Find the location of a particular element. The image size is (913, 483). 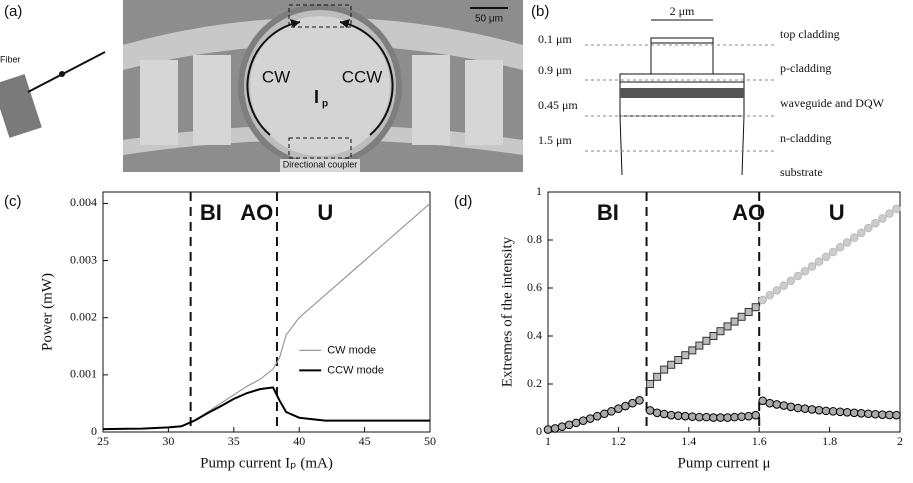

cw-arrow is located at coordinates (273, 78).